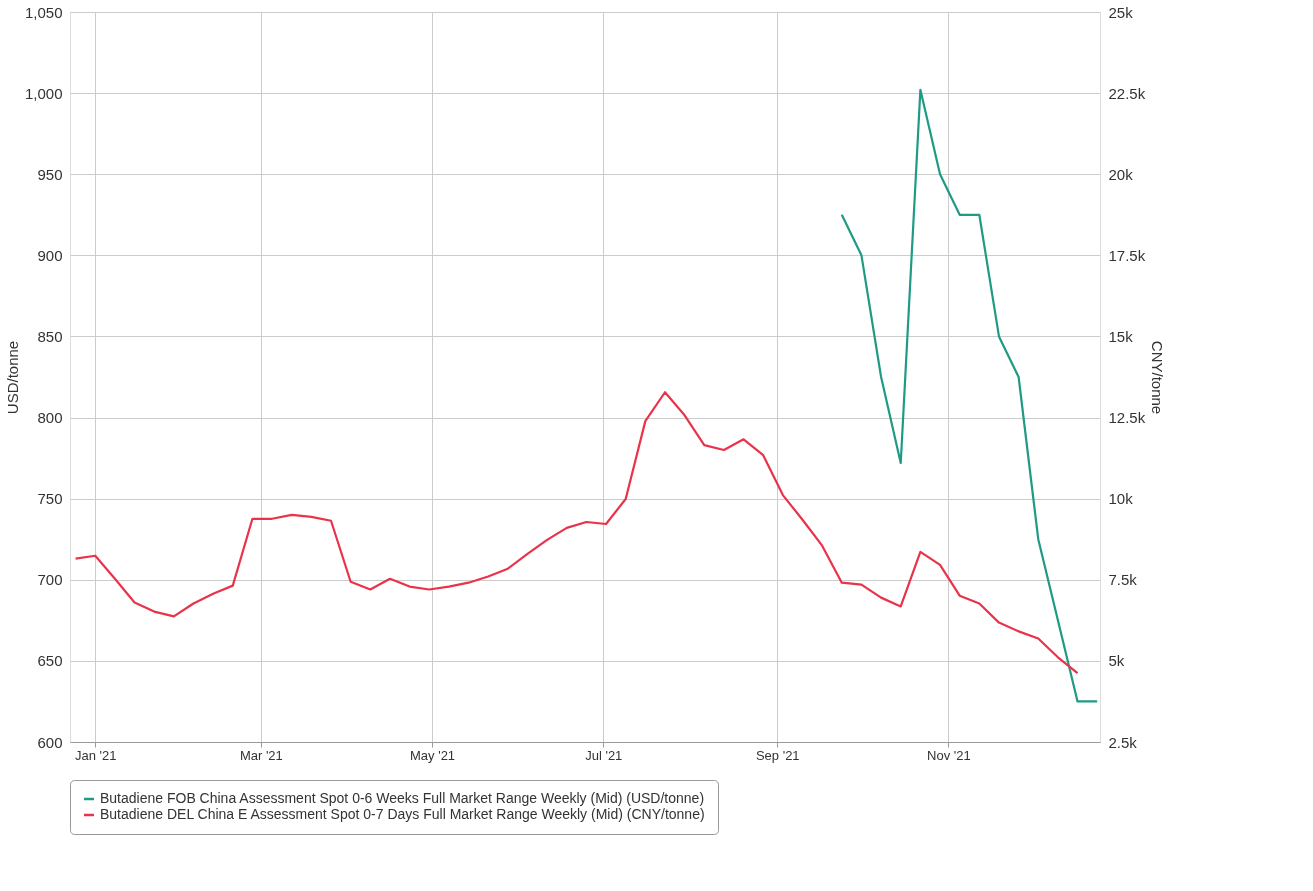  I want to click on y2-tick-label: 22.5k, so click(1127, 93).